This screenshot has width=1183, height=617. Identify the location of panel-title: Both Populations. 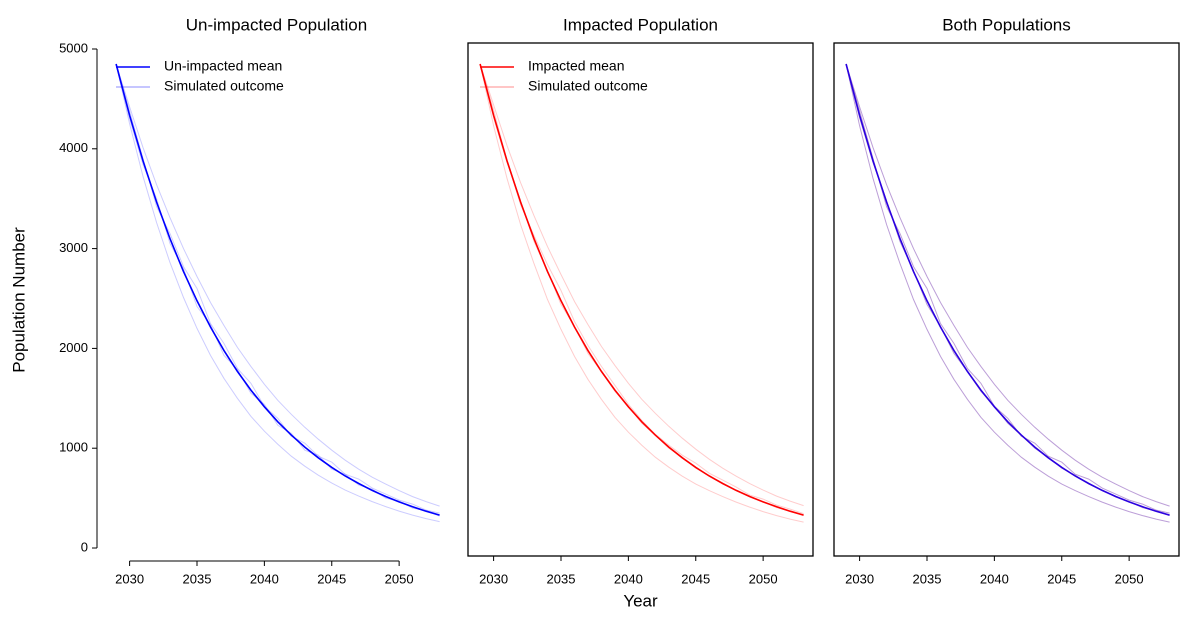
(1006, 24).